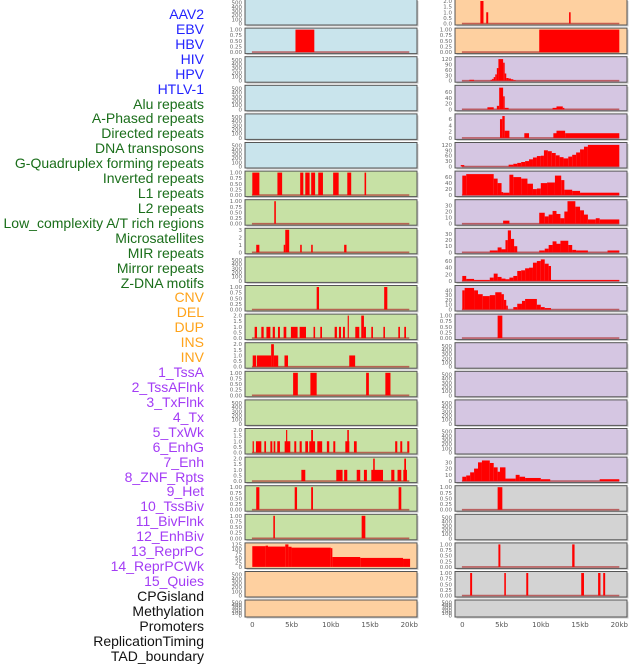  Describe the element at coordinates (241, 238) in the screenshot. I see `y-tick-label: 2` at that location.